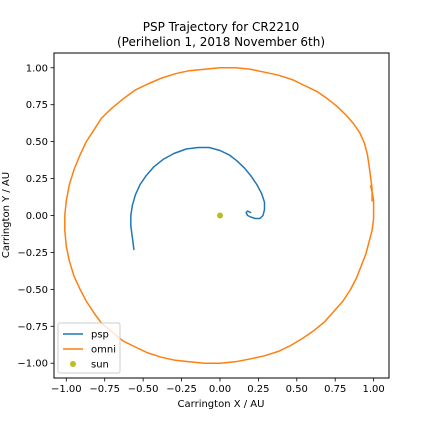  I want to click on x-tick-label: 0.75, so click(335, 389).